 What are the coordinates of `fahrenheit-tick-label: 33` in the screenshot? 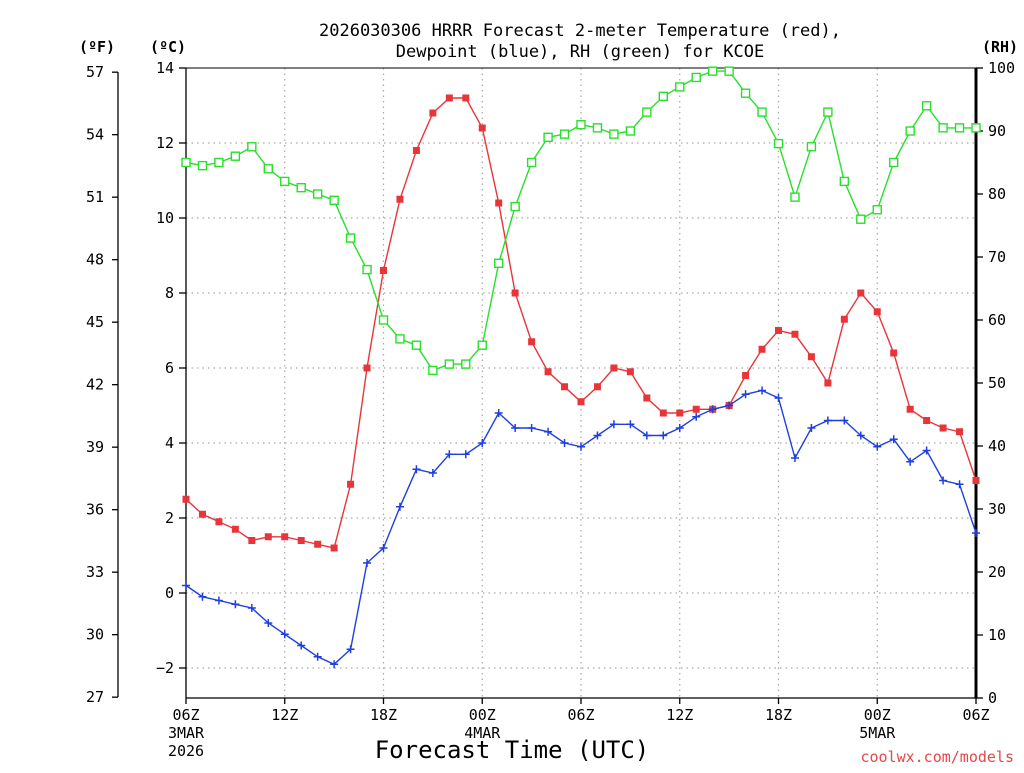 It's located at (95, 572).